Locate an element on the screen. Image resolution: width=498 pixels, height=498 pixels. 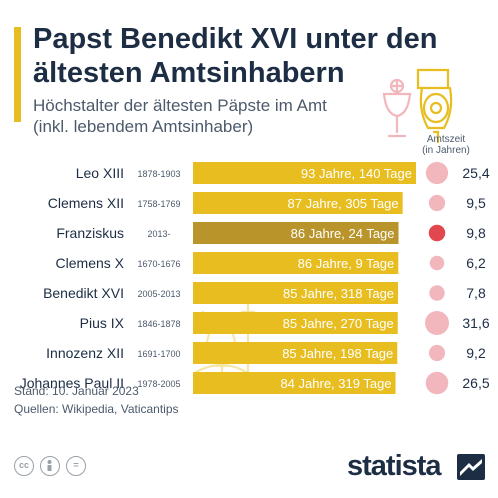
amtszeit-value-label: 6,2 is located at coordinates (476, 263).